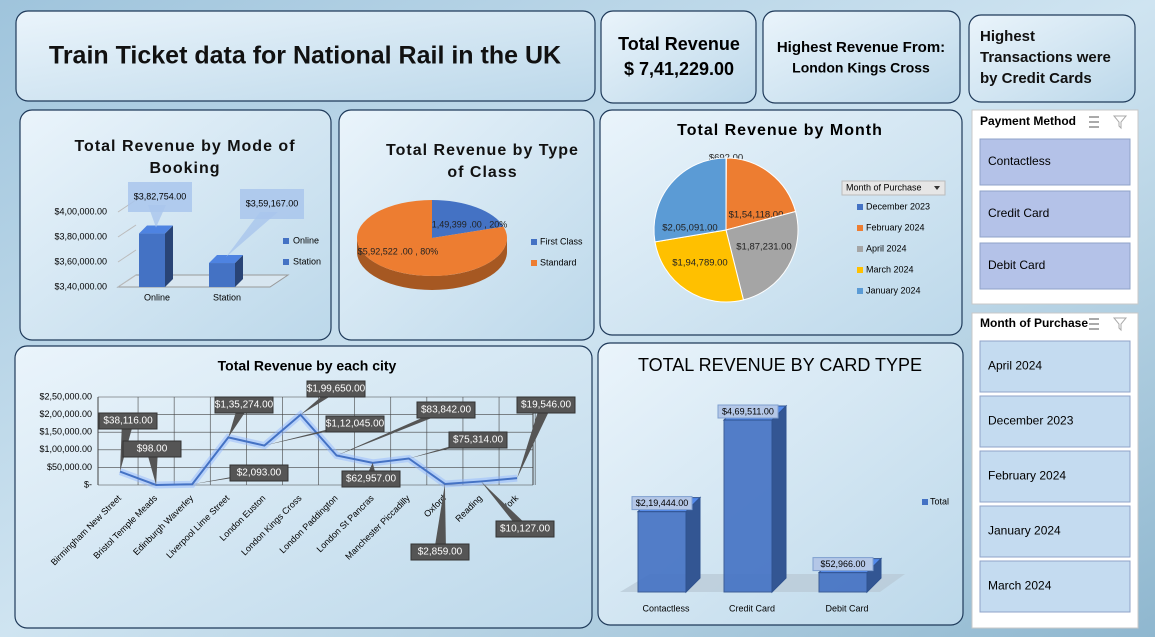  Describe the element at coordinates (558, 262) in the screenshot. I see `legend-label: Standard` at that location.